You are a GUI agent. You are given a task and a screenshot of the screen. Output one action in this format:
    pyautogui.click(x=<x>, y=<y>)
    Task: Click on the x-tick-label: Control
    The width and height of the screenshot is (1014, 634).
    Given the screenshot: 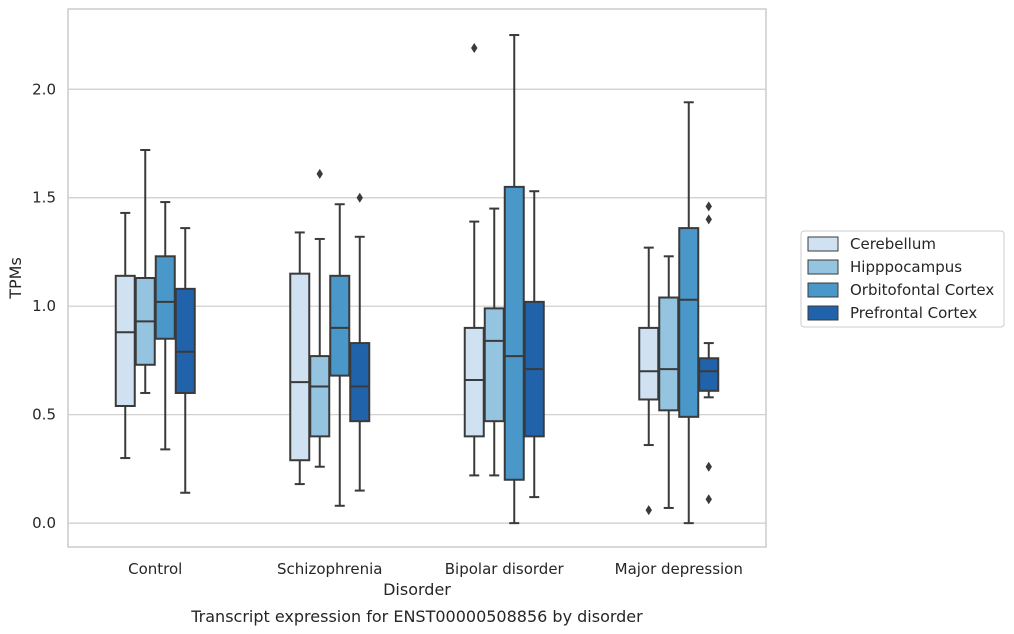 What is the action you would take?
    pyautogui.click(x=155, y=569)
    